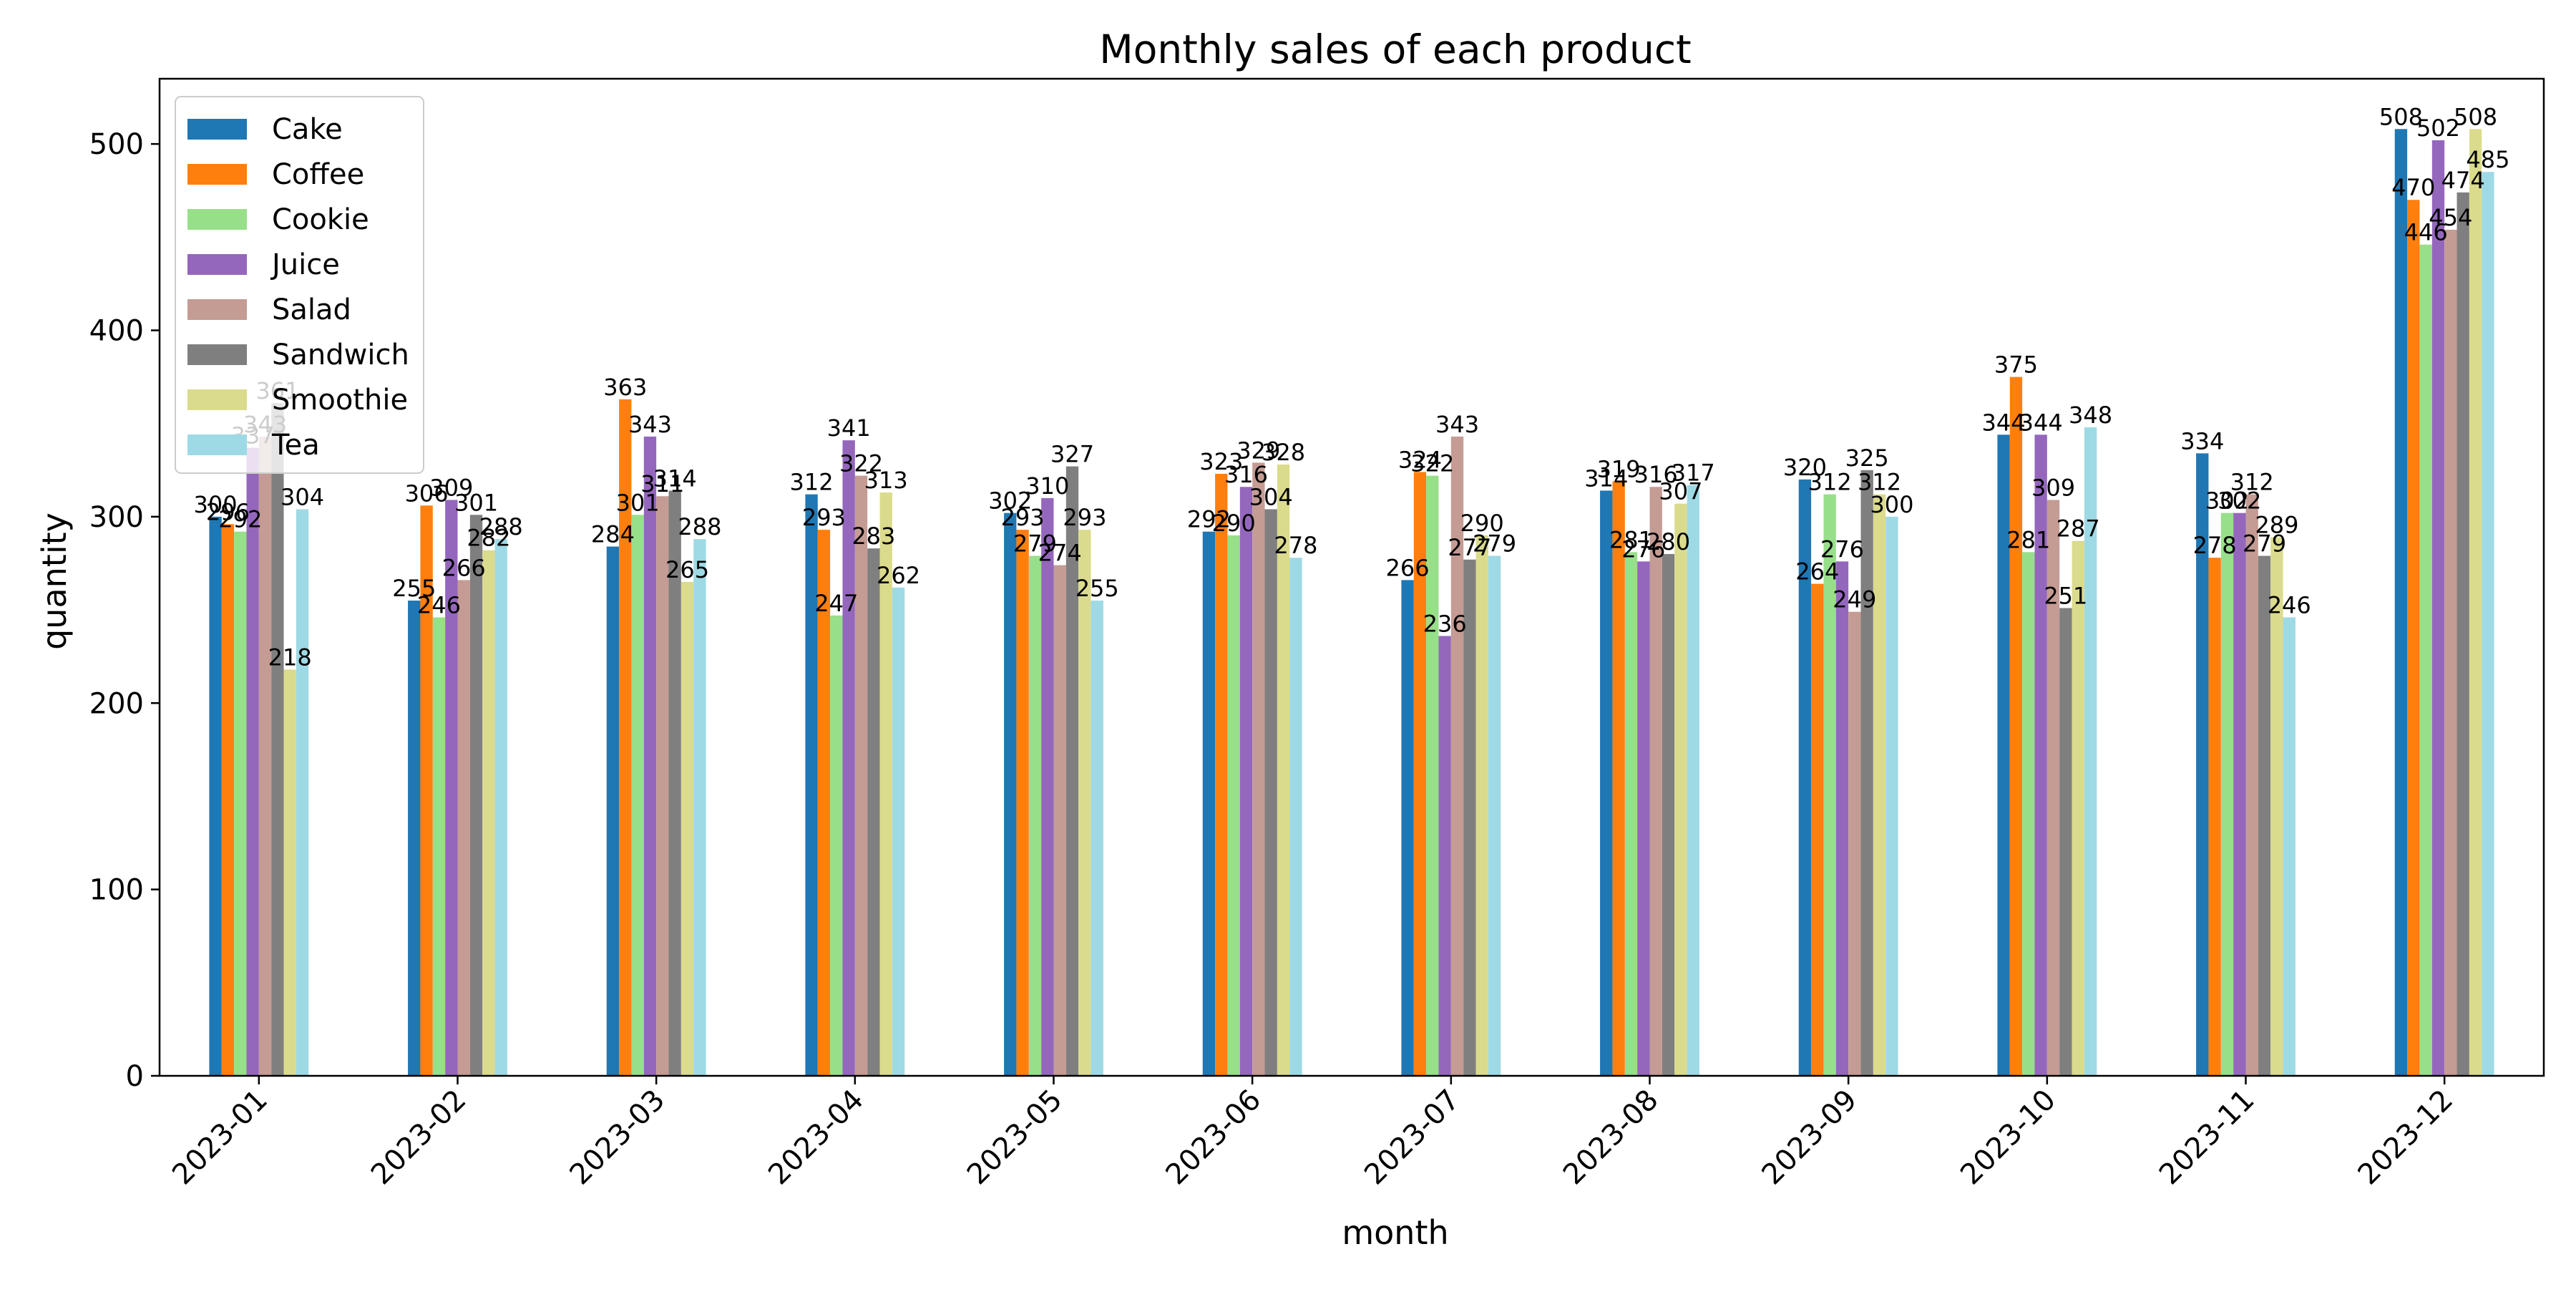  Describe the element at coordinates (2065, 595) in the screenshot. I see `bar-value-label: 251` at that location.